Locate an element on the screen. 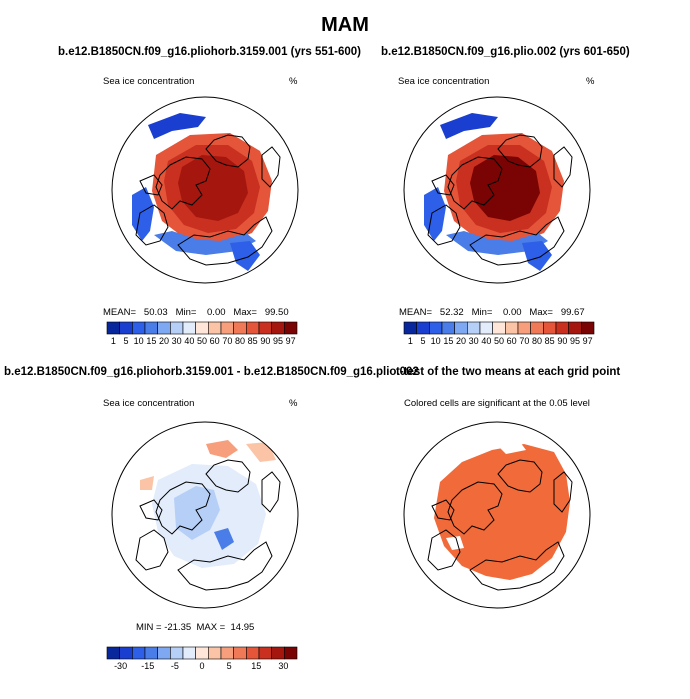 Image resolution: width=690 pixels, height=699 pixels. panel-2-units-label: % is located at coordinates (590, 81).